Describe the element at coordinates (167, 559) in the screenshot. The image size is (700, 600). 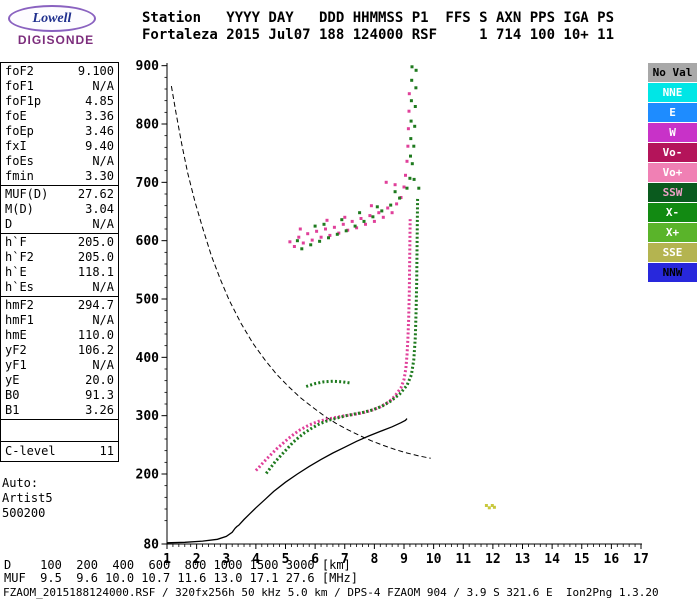
I see `x-tick-label: 1` at that location.